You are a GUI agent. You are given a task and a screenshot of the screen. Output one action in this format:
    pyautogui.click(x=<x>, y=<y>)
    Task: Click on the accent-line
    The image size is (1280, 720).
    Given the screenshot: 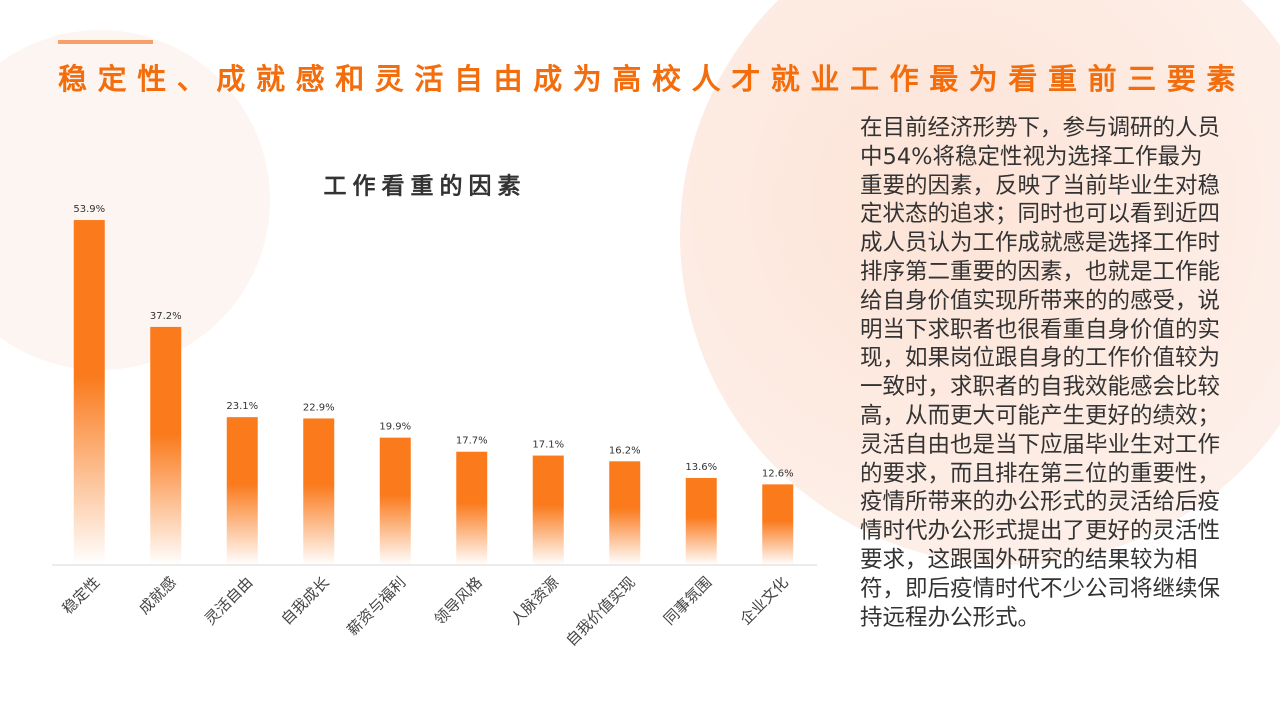 What is the action you would take?
    pyautogui.click(x=105, y=42)
    